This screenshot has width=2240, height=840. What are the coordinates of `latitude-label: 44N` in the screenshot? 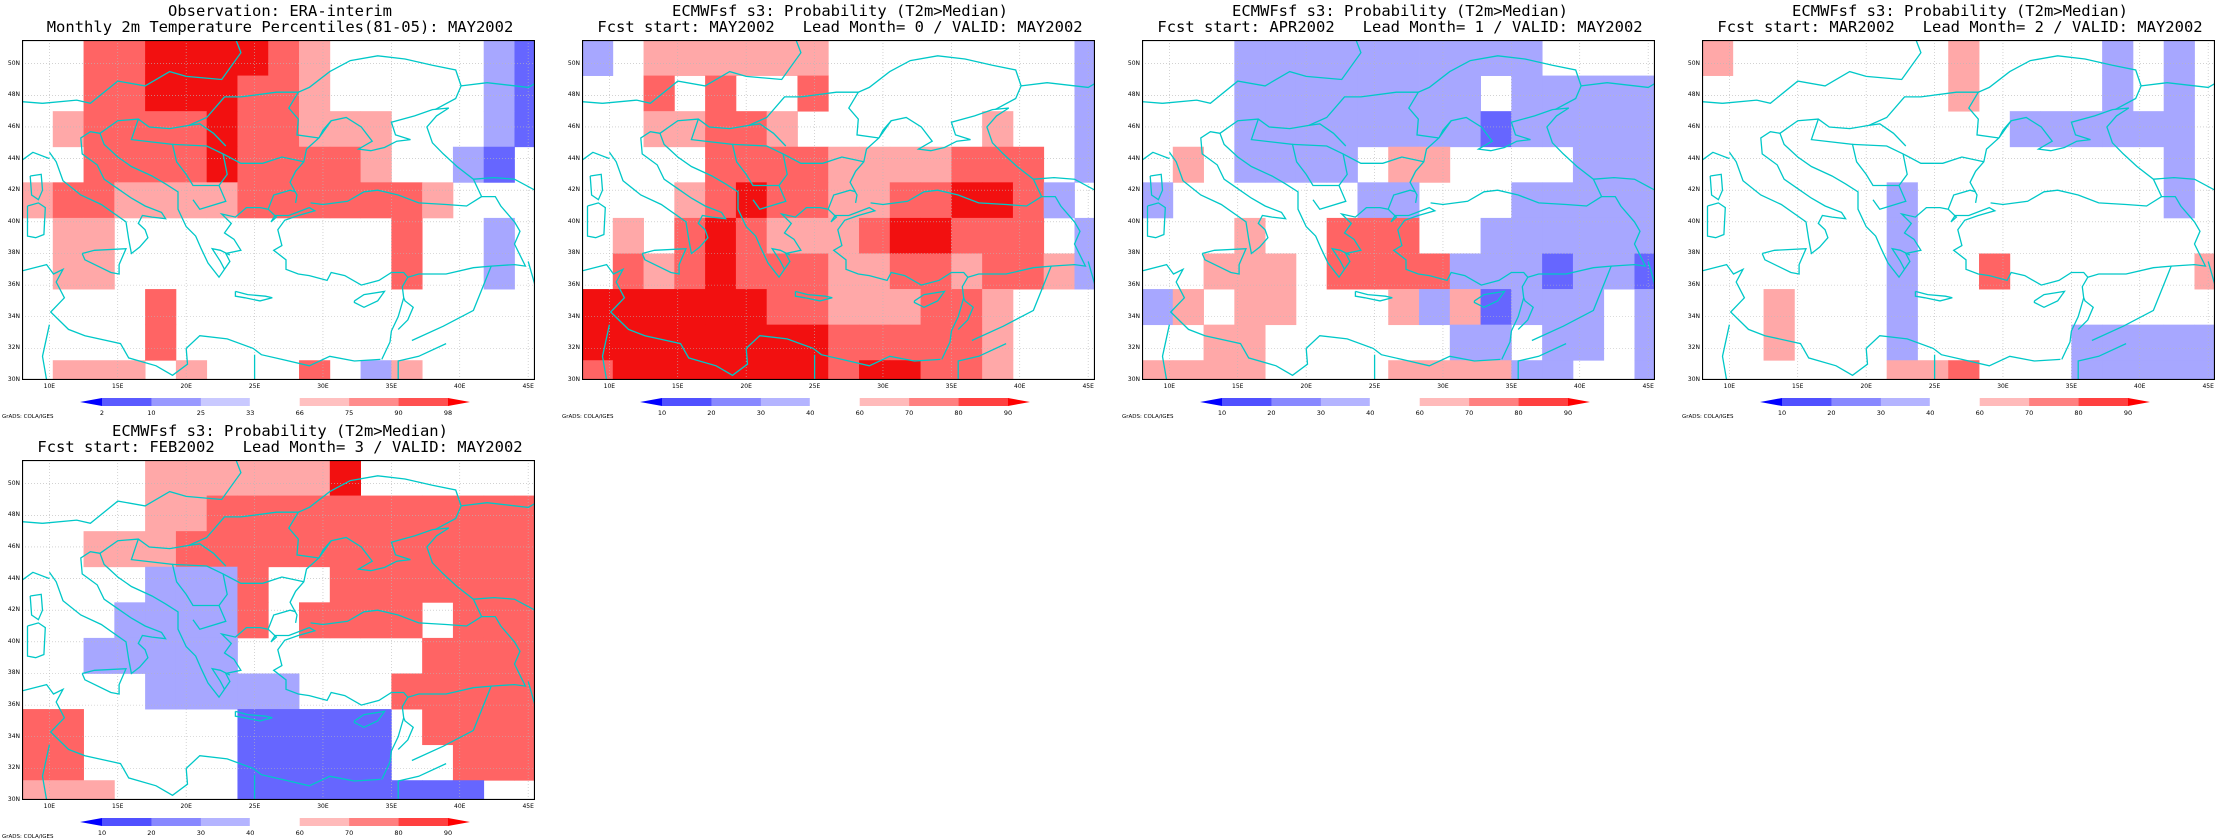 It's located at (13, 578).